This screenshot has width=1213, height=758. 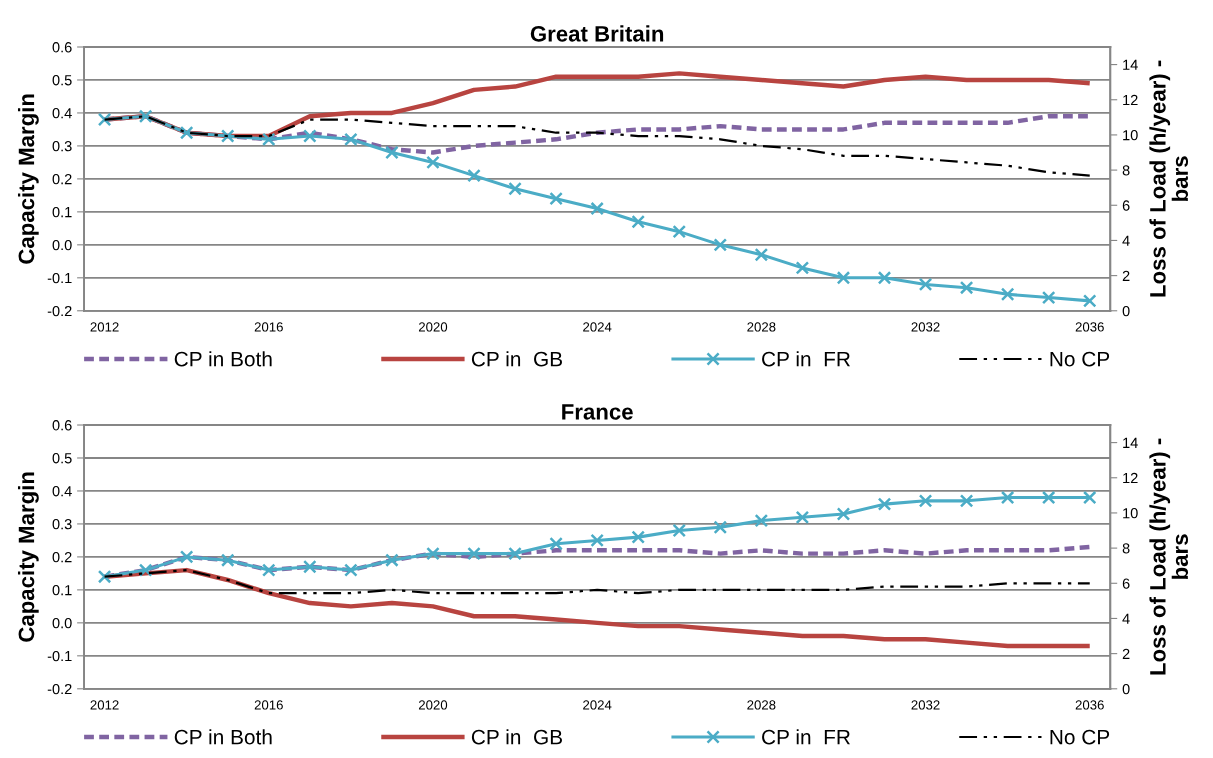 I want to click on line-series, so click(x=597, y=146).